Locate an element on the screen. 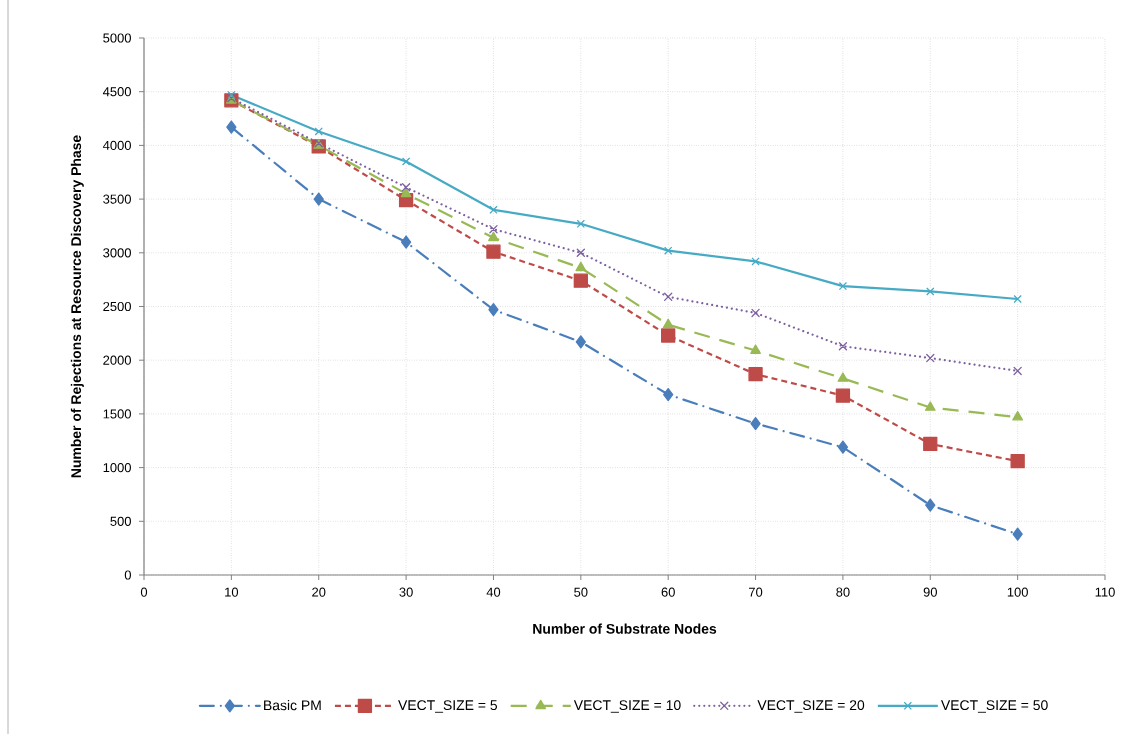  x-tick-label: 30 is located at coordinates (406, 592).